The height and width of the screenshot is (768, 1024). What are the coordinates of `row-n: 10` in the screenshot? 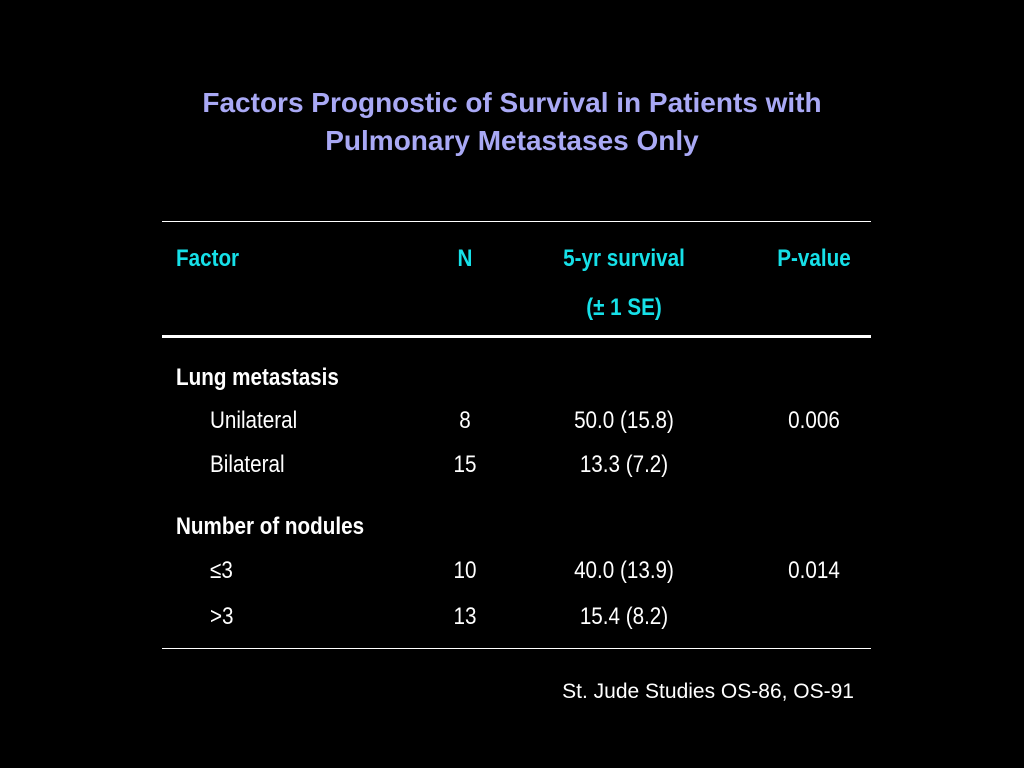 It's located at (465, 570).